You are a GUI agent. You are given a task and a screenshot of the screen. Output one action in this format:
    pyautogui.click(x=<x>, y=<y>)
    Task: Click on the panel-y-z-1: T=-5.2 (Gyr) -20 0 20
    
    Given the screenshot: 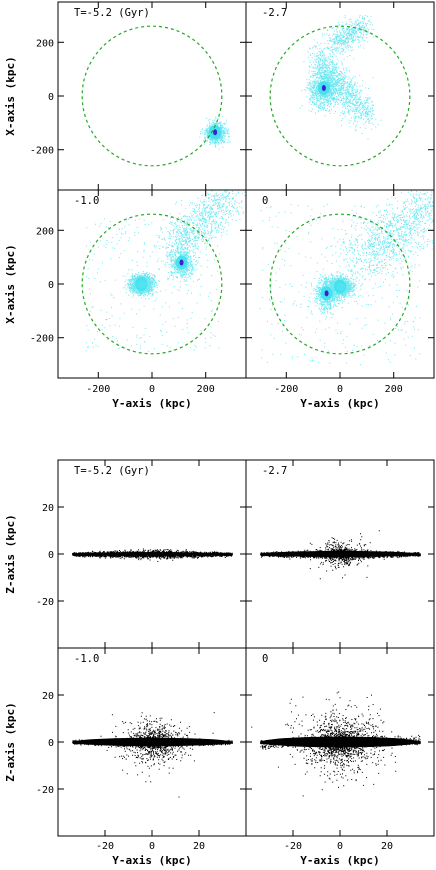 What is the action you would take?
    pyautogui.click(x=141, y=554)
    